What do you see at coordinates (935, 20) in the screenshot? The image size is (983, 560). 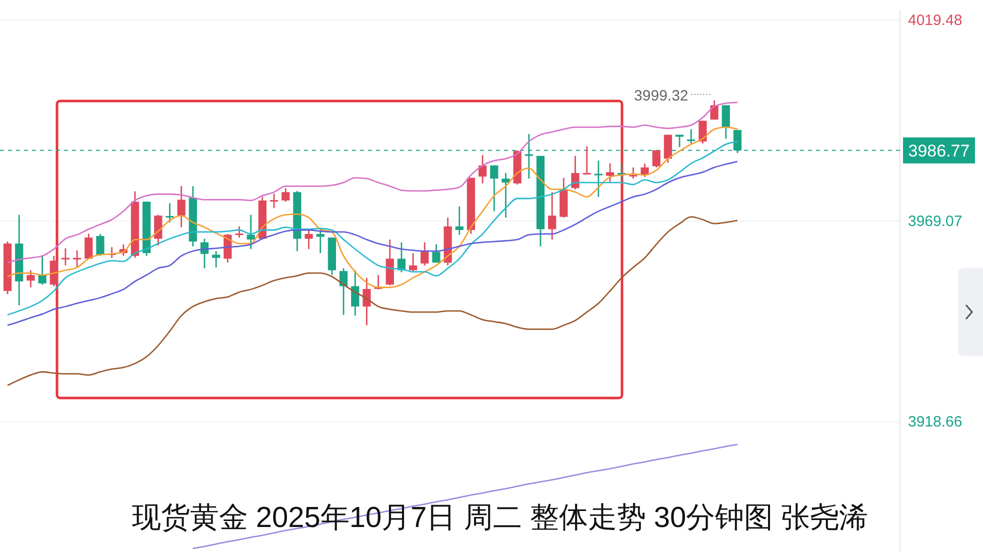 I see `y-tick-label: 4019.48` at bounding box center [935, 20].